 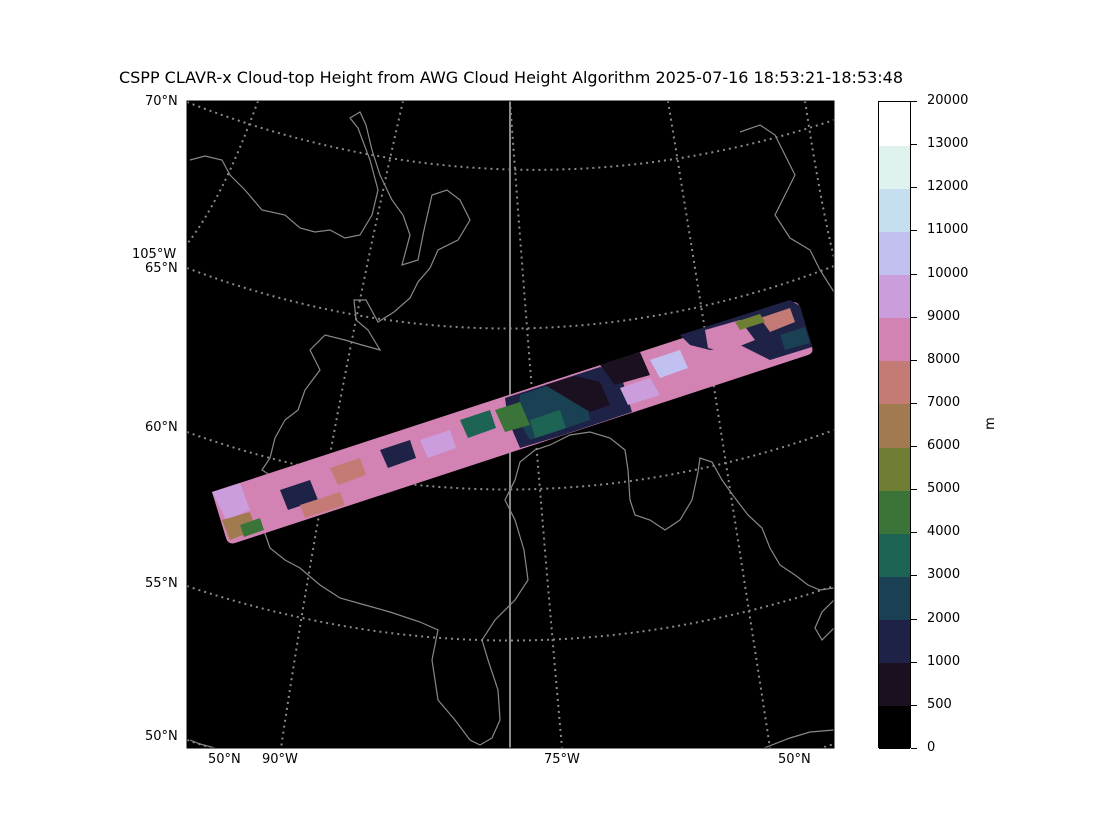 I want to click on bottom-label-75w: 75°W, so click(x=562, y=759).